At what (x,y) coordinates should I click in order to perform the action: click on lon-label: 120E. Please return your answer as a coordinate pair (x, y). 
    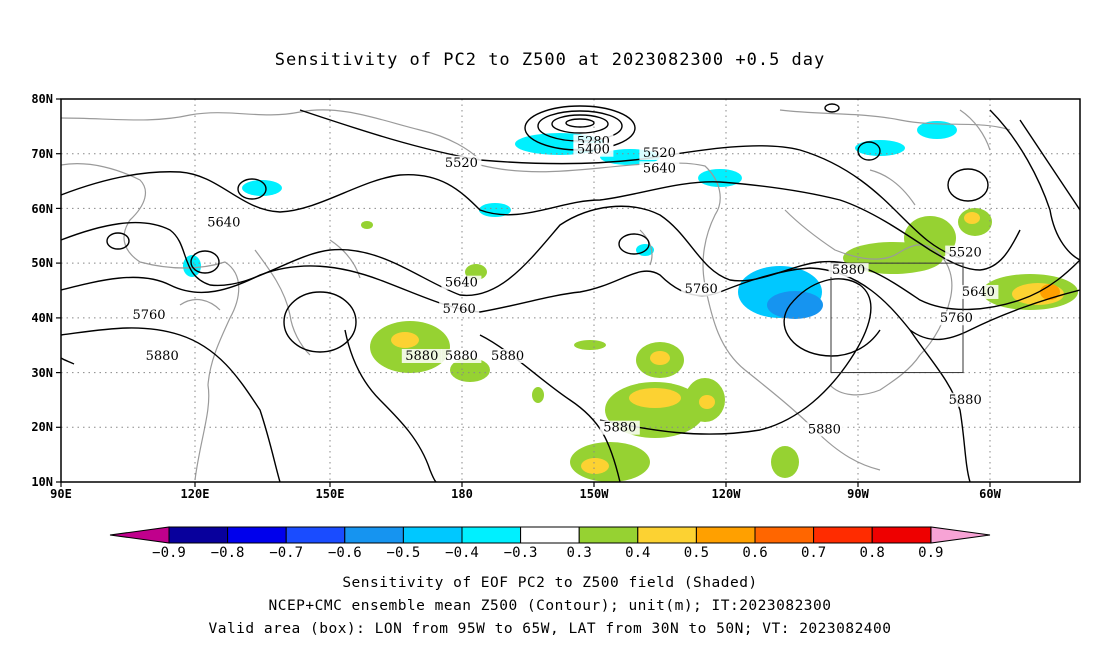
    Looking at the image, I should click on (195, 494).